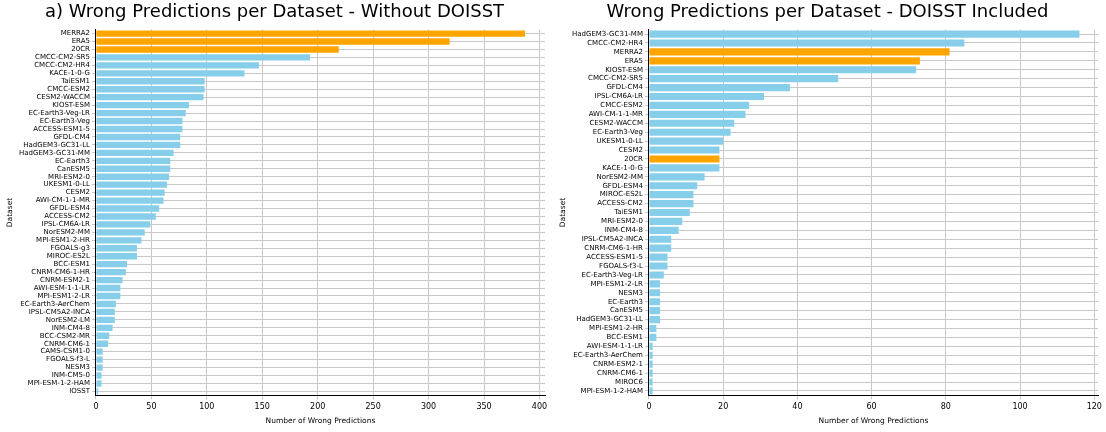 The width and height of the screenshot is (1106, 432). Describe the element at coordinates (373, 407) in the screenshot. I see `x-tick-label: 250` at that location.